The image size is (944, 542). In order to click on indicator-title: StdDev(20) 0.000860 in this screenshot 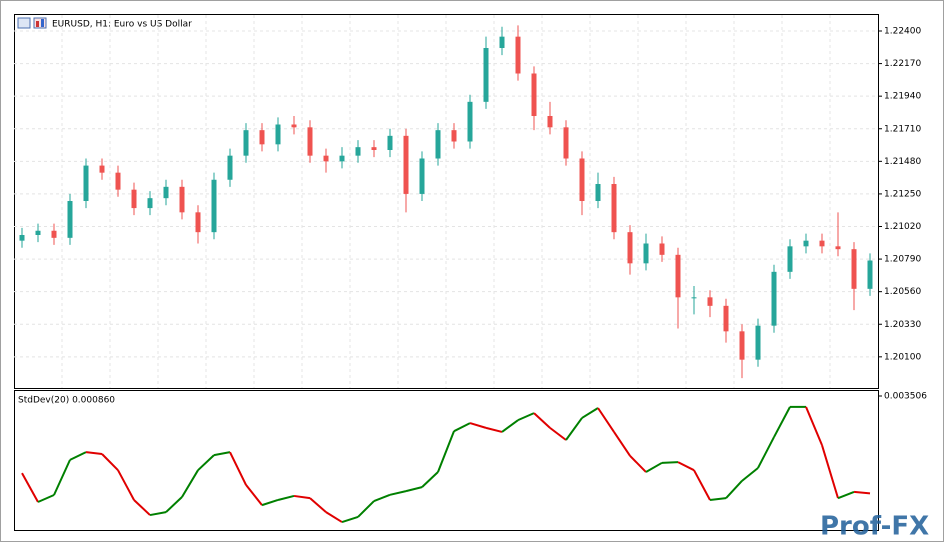, I will do `click(66, 401)`.